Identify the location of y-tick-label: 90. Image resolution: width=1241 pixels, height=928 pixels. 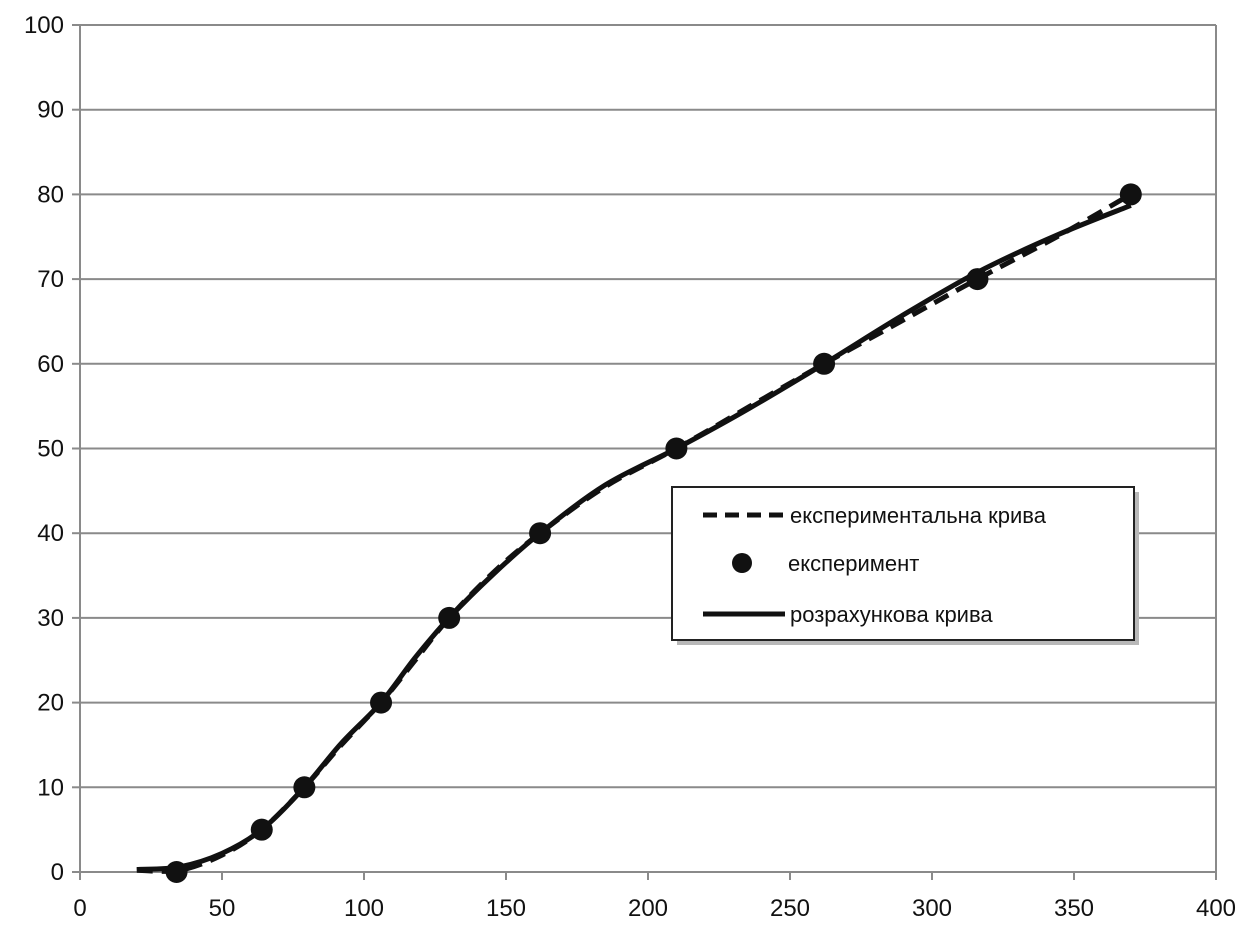
(50, 110).